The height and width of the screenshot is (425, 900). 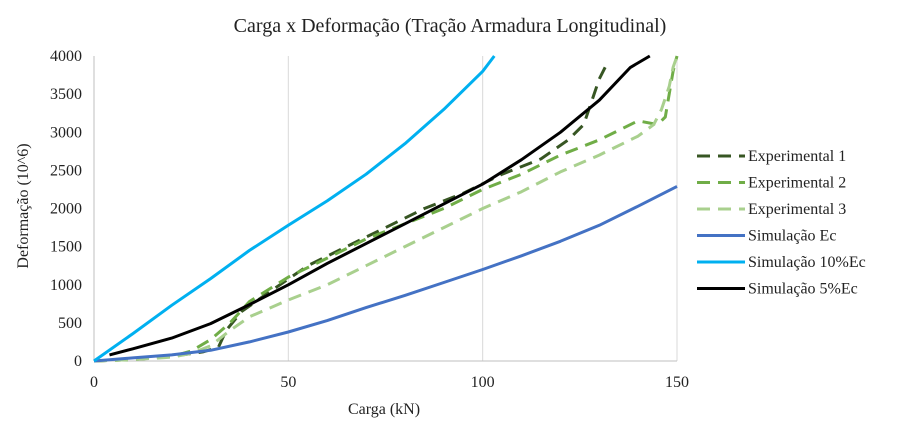 What do you see at coordinates (677, 382) in the screenshot?
I see `x-tick-label: 150` at bounding box center [677, 382].